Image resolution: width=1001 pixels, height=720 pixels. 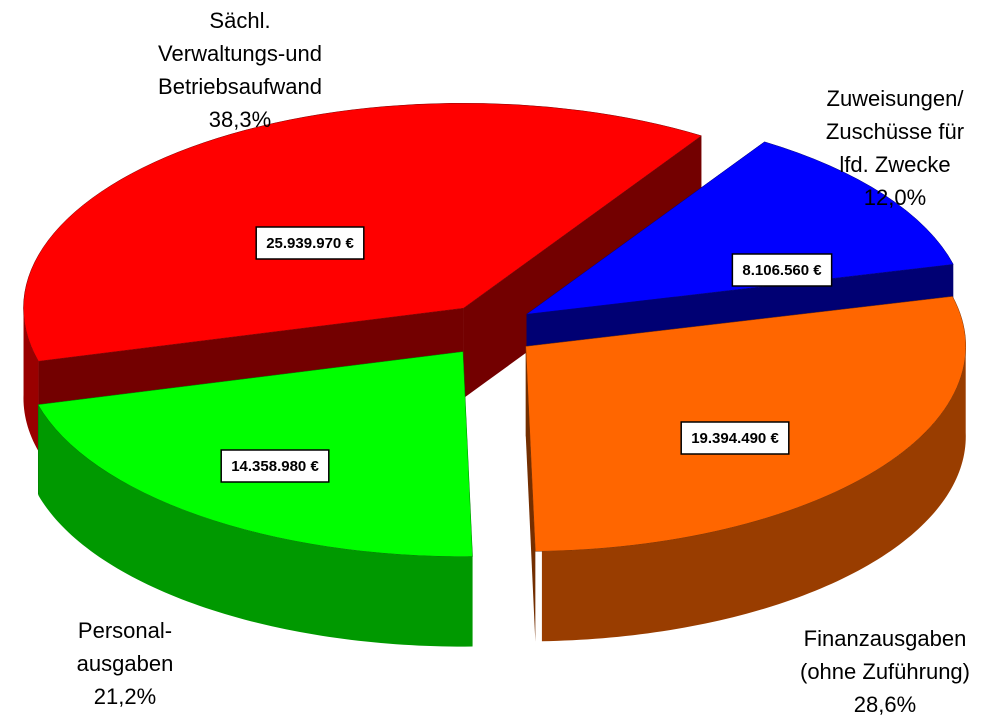 What do you see at coordinates (895, 131) in the screenshot?
I see `category-label: Zuschüsse für` at bounding box center [895, 131].